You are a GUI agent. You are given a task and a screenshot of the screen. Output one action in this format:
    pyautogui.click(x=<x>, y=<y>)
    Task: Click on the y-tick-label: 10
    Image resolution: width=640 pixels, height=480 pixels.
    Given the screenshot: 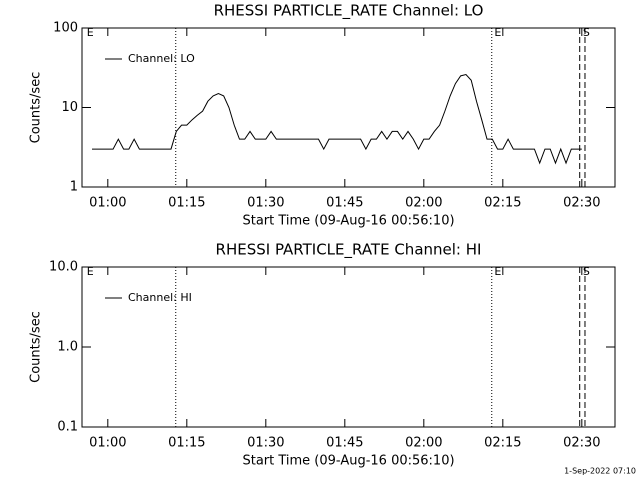 What is the action you would take?
    pyautogui.click(x=69, y=107)
    